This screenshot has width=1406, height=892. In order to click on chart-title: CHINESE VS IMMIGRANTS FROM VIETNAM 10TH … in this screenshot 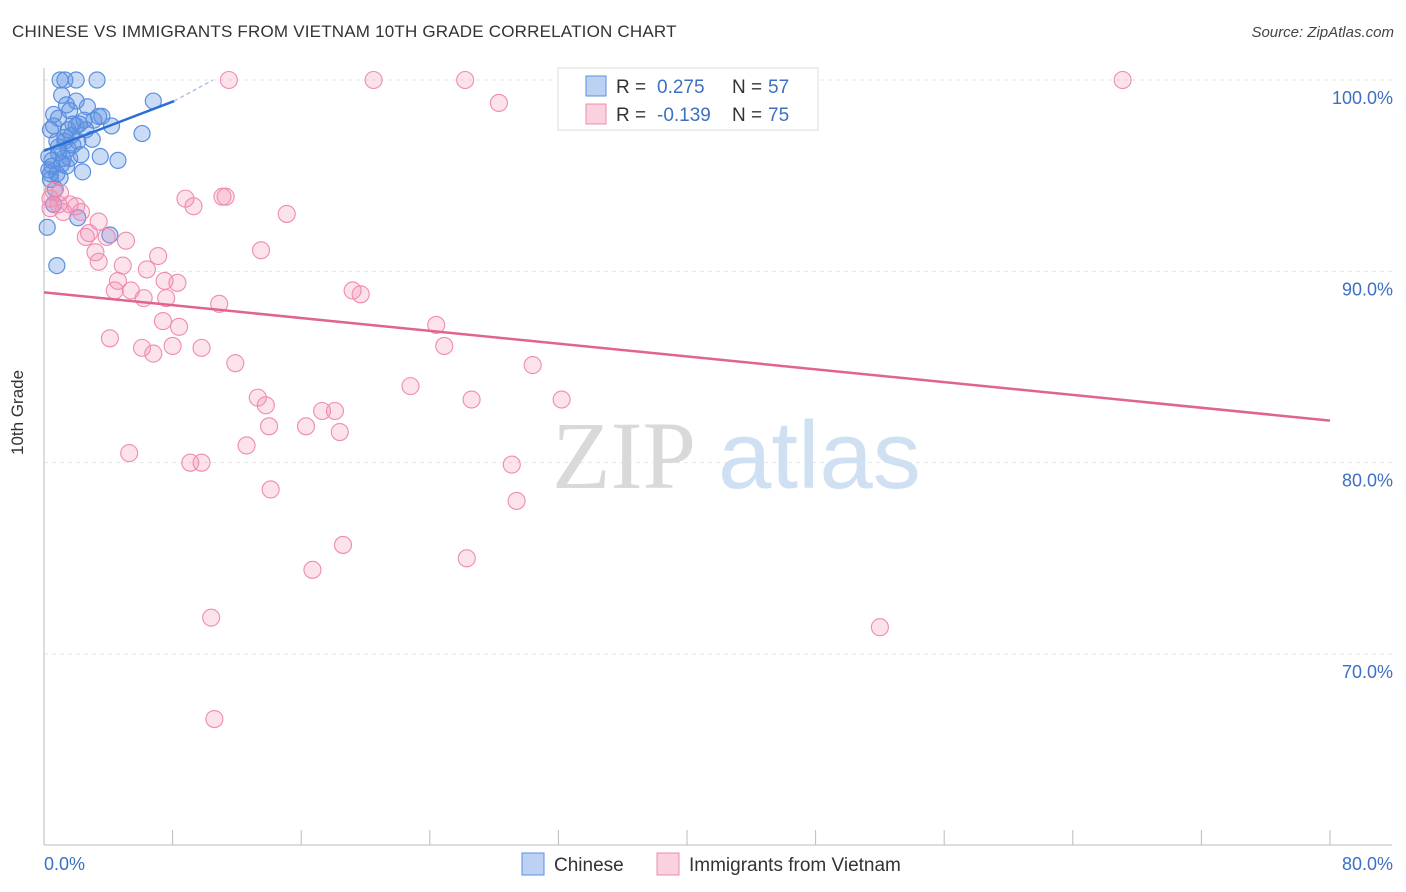, I will do `click(344, 31)`.